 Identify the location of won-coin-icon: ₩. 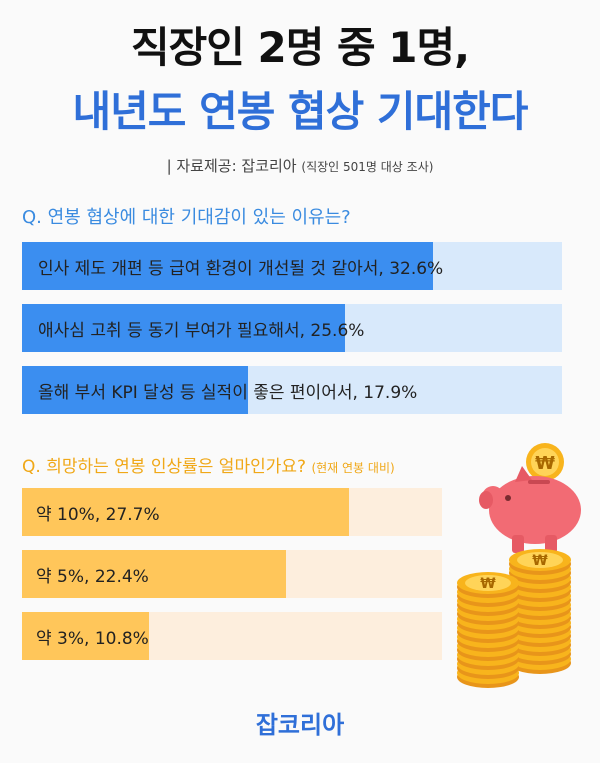
(545, 462).